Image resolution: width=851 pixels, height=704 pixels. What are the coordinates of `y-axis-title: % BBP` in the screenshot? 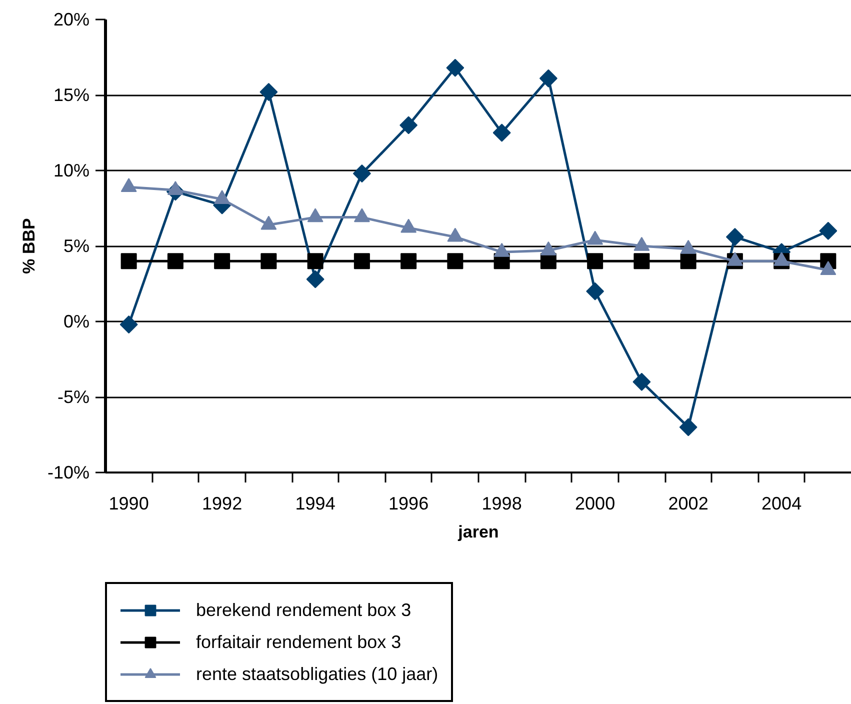 It's located at (28, 246).